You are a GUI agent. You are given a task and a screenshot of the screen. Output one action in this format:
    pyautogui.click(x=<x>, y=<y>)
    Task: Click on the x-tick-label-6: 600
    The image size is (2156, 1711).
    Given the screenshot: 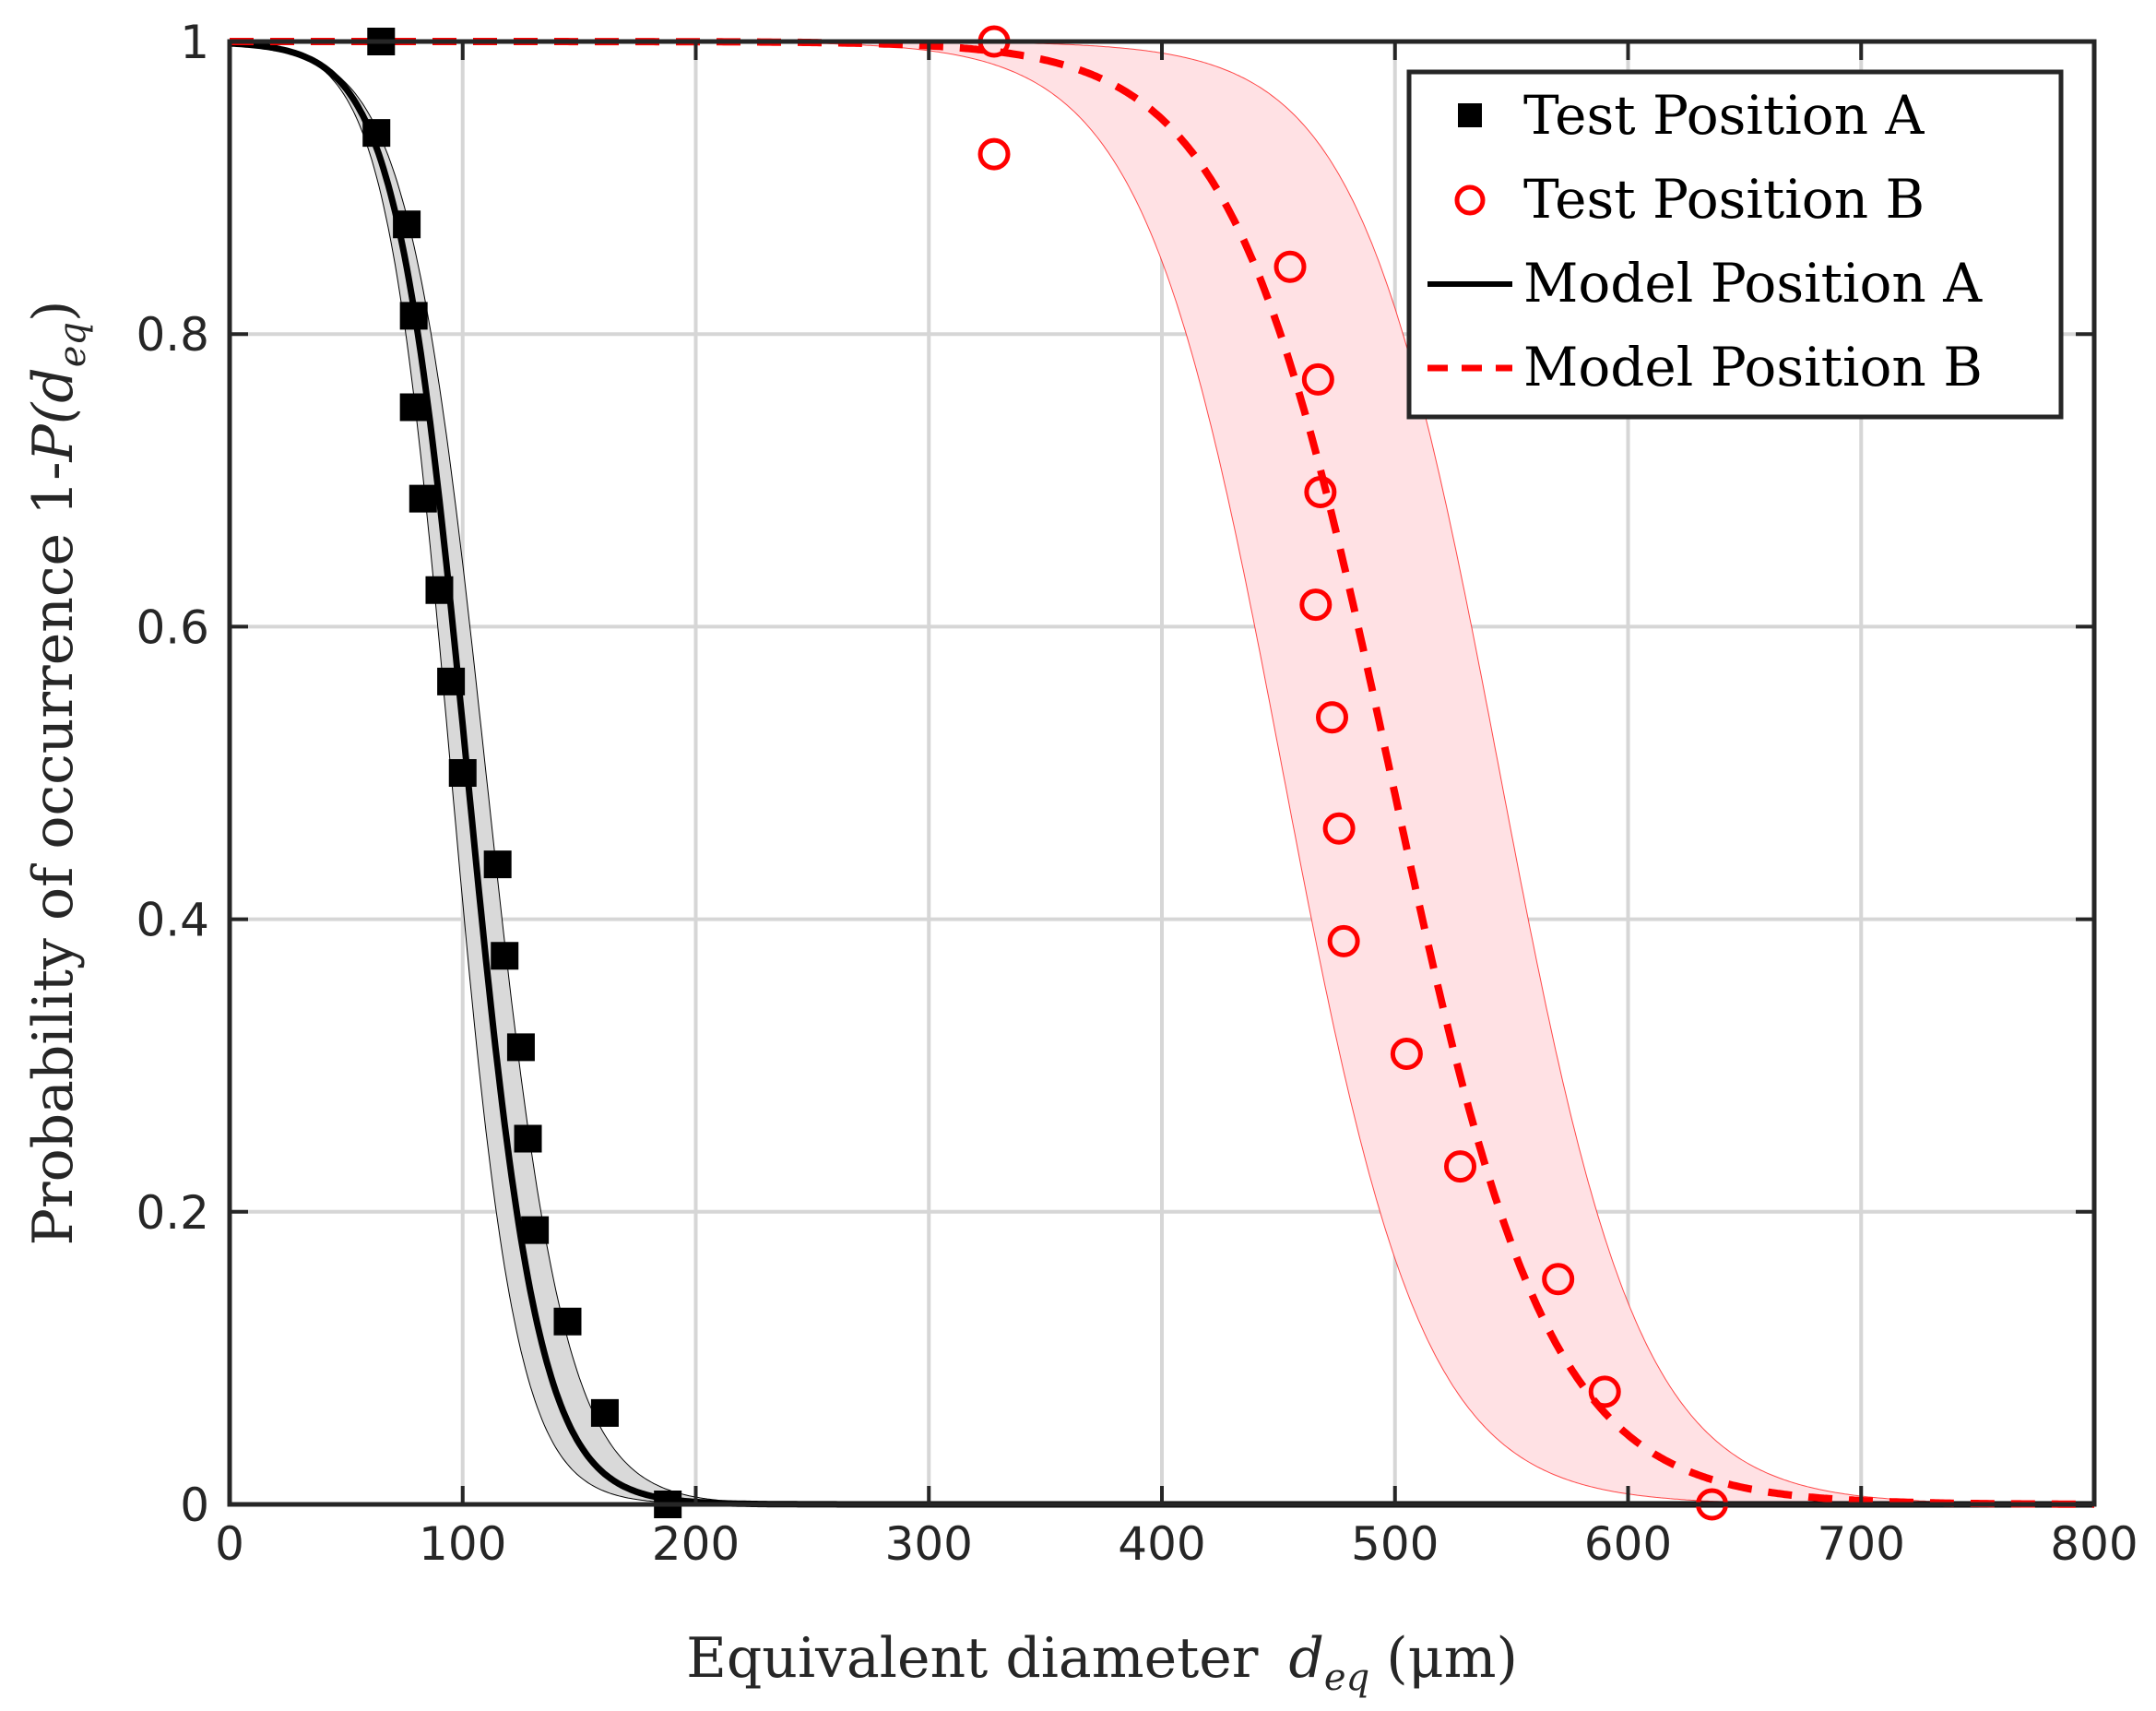 What is the action you would take?
    pyautogui.click(x=1628, y=1544)
    